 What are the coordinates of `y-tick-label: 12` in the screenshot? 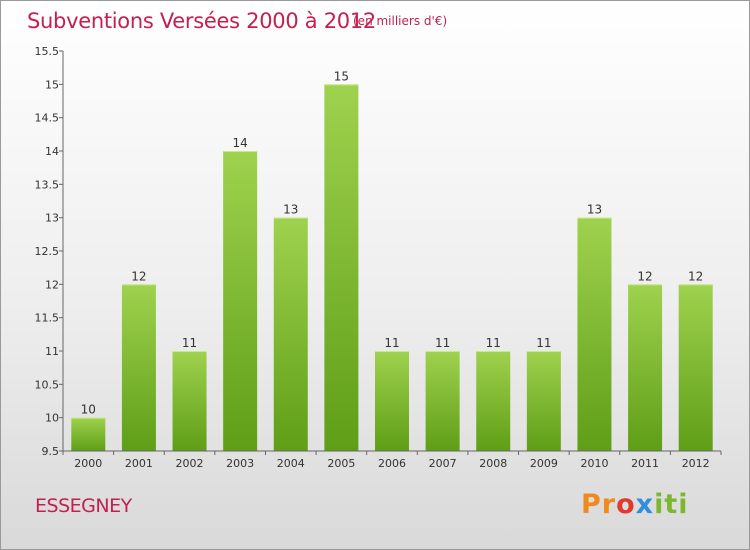 It's located at (52, 284).